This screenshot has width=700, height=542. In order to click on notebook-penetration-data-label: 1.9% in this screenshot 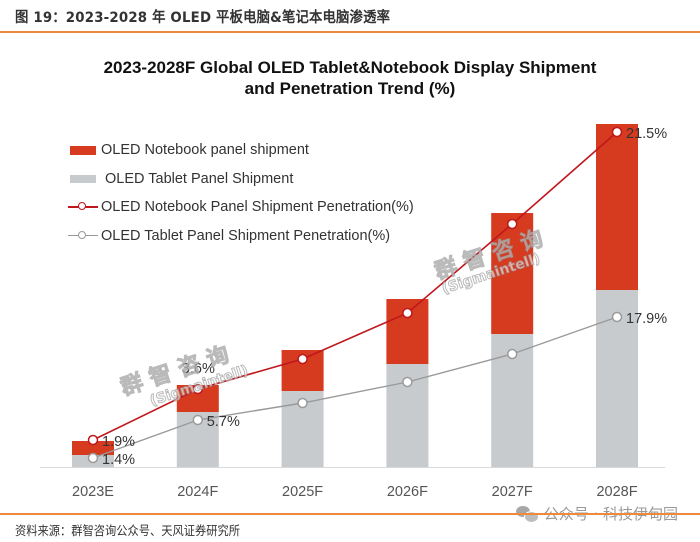, I will do `click(118, 442)`.